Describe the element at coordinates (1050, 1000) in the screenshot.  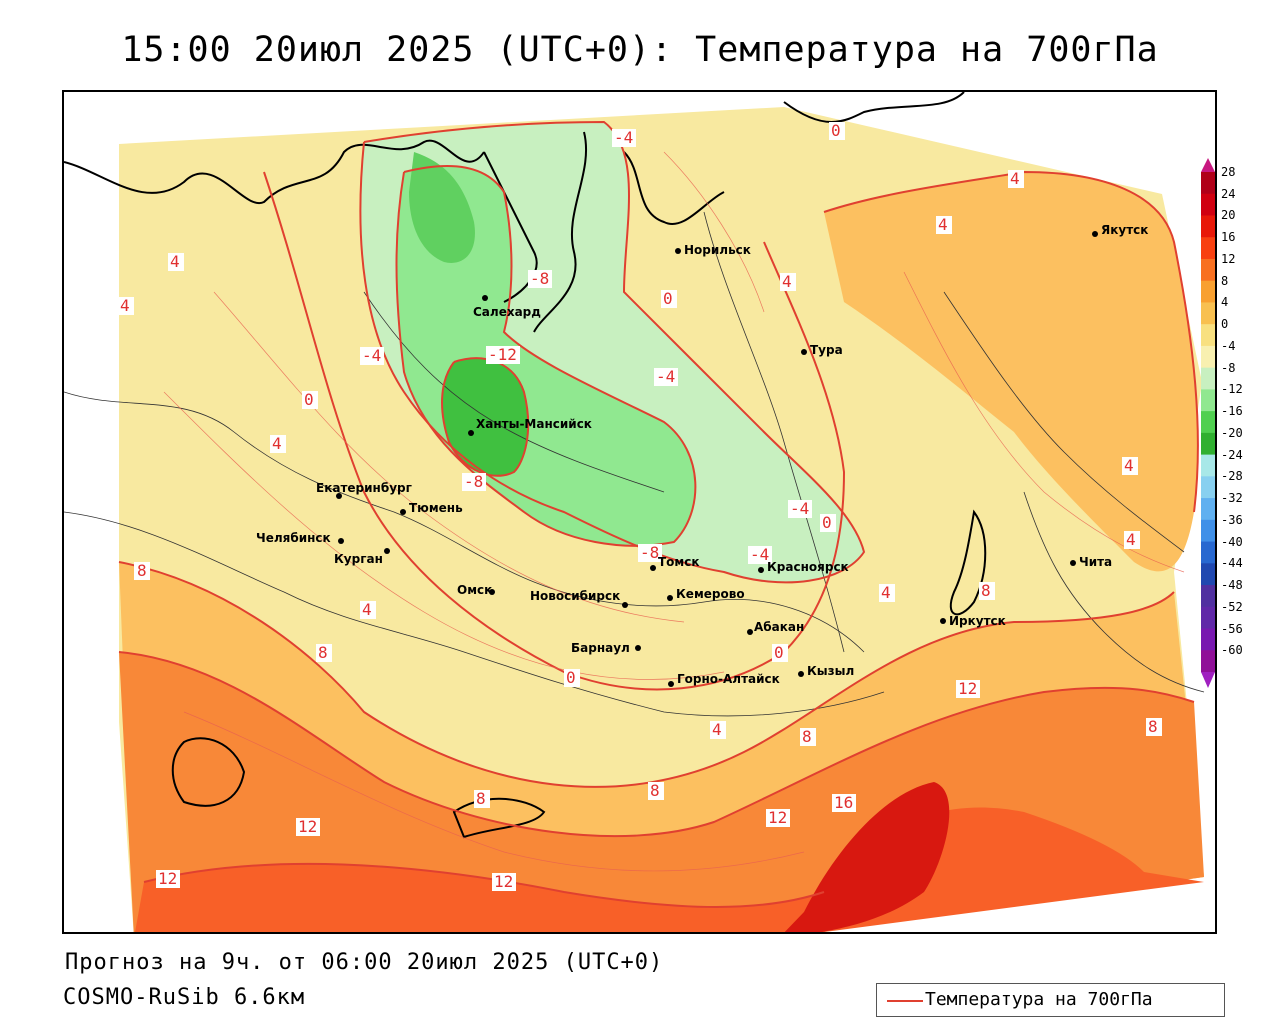
I see `legend: Температура на 700гПа` at that location.